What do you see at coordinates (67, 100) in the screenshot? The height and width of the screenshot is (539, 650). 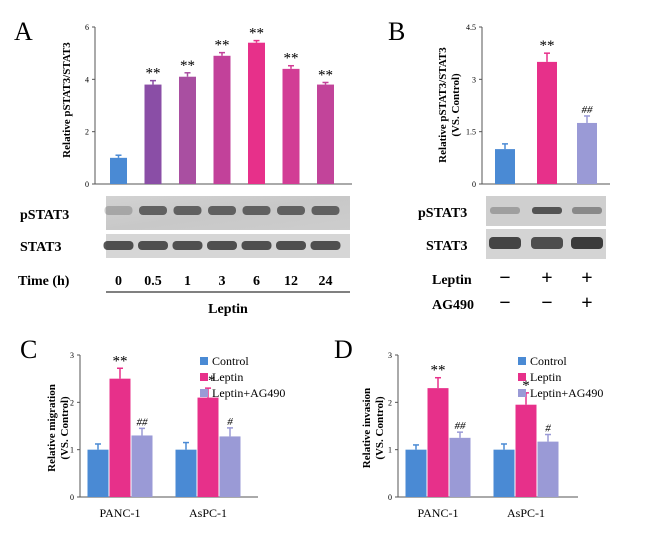 I see `panel-a-ylabel: Relative pSTAT3/STAT3` at bounding box center [67, 100].